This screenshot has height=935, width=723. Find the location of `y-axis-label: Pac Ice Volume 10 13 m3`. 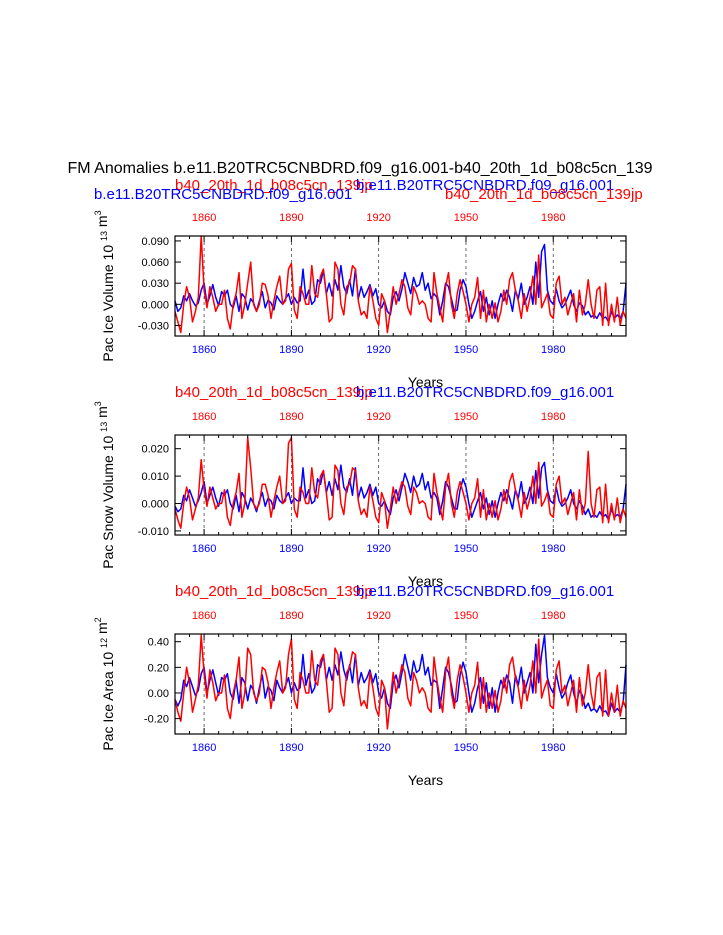

y-axis-label: Pac Ice Volume 10 13 m3 is located at coordinates (104, 285).